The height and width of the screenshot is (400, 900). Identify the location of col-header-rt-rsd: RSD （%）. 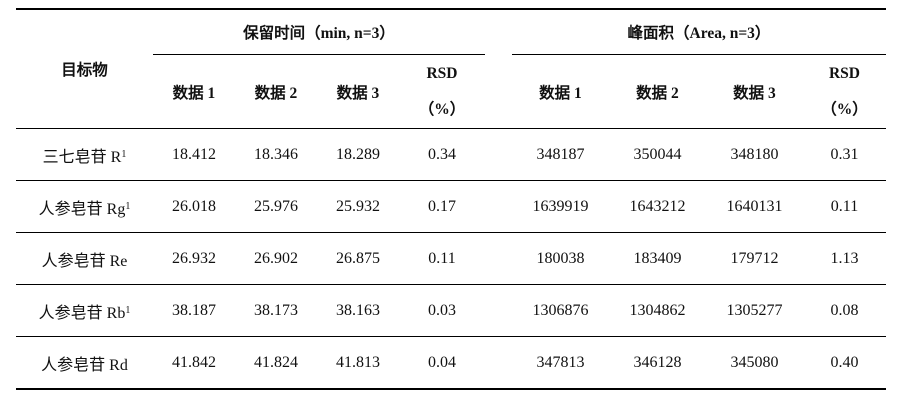
(442, 92).